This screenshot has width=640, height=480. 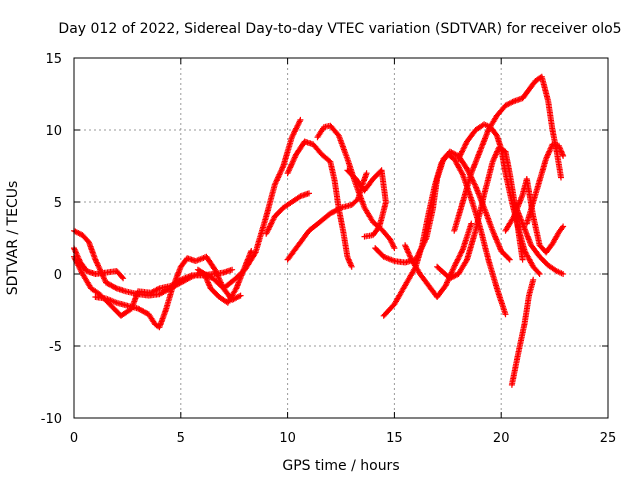 What do you see at coordinates (13, 238) in the screenshot?
I see `y-axis-label: SDTVAR / TECUs` at bounding box center [13, 238].